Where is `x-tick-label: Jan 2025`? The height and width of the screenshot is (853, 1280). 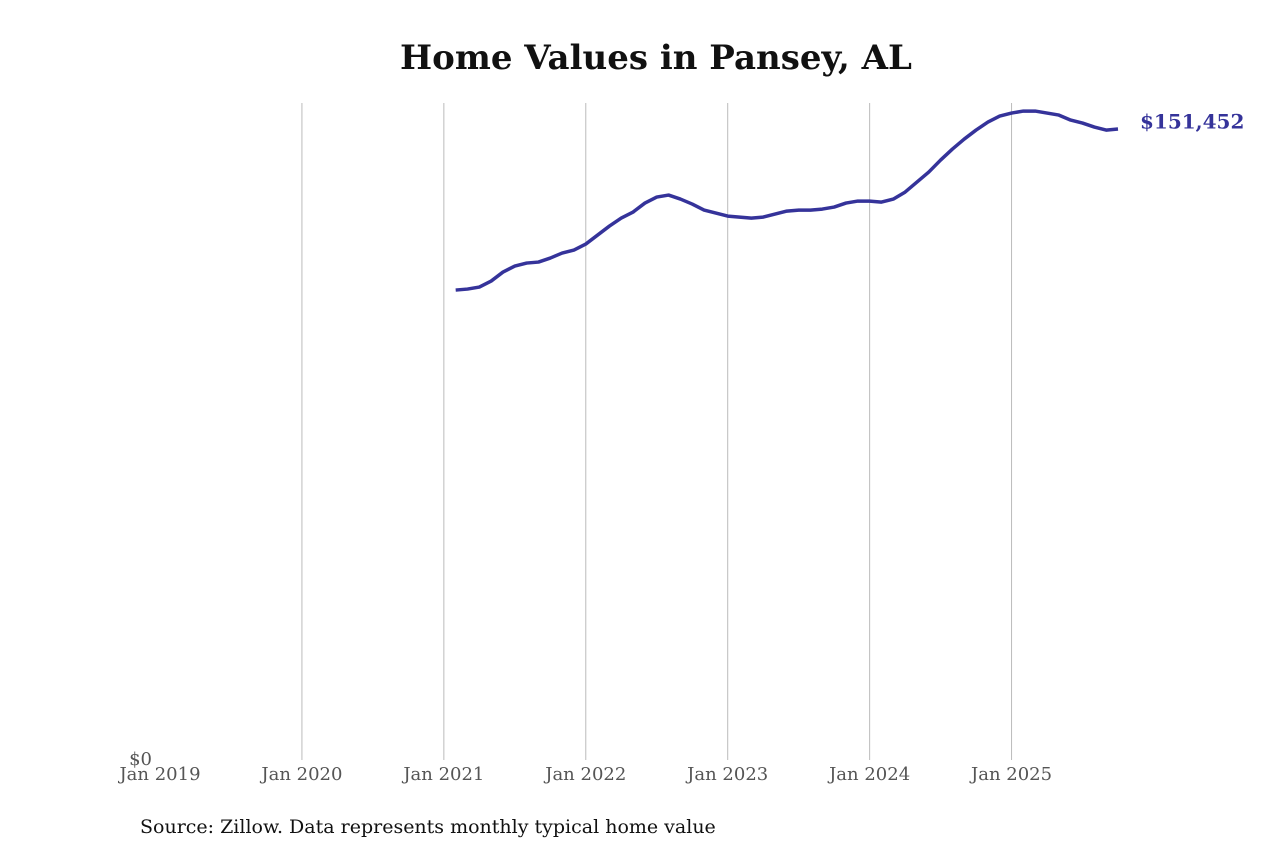
x-tick-label: Jan 2025 is located at coordinates (1010, 774).